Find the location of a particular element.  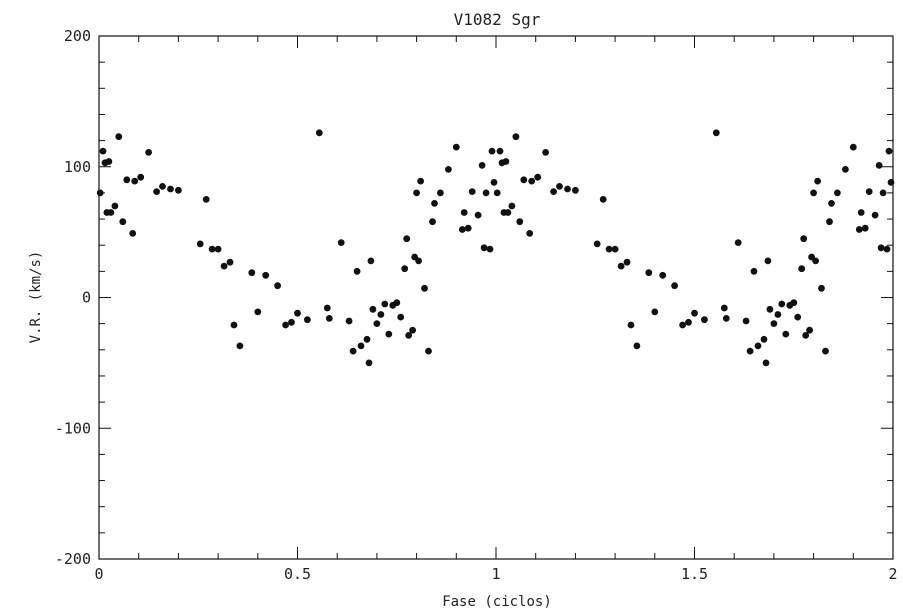

y-tick-label: -200 is located at coordinates (73, 559).